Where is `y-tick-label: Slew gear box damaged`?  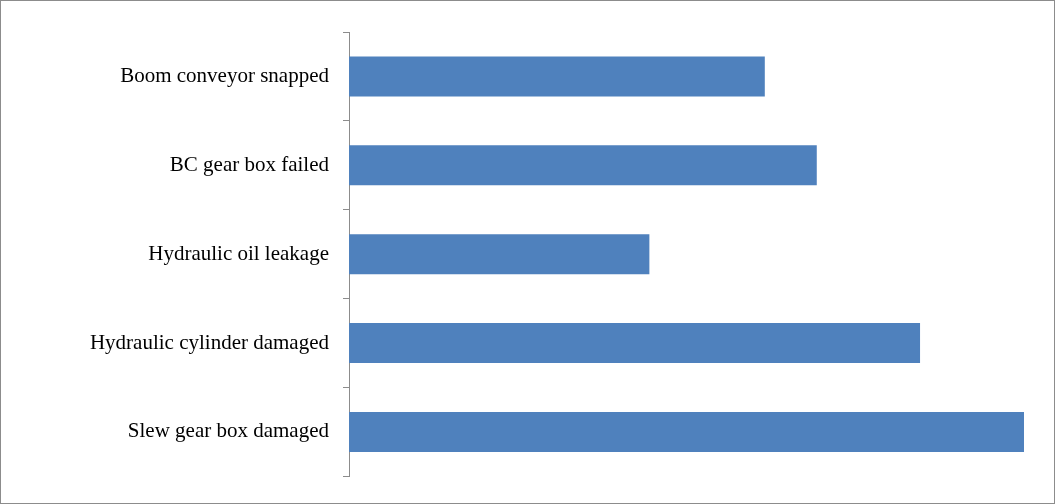
y-tick-label: Slew gear box damaged is located at coordinates (228, 430).